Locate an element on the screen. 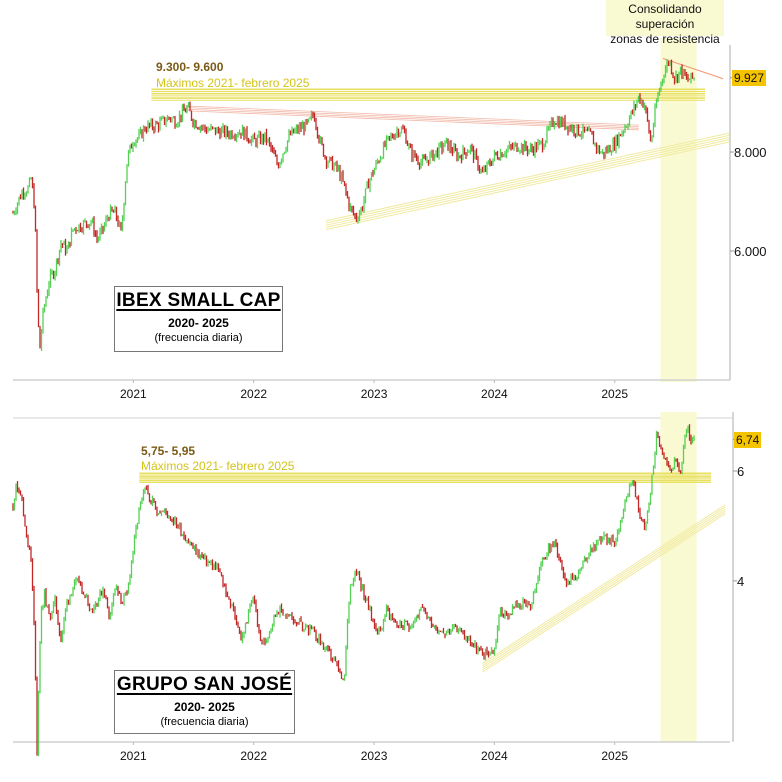 The height and width of the screenshot is (782, 782). bottom-chart-subtitle: 2020- 2025 is located at coordinates (204, 707).